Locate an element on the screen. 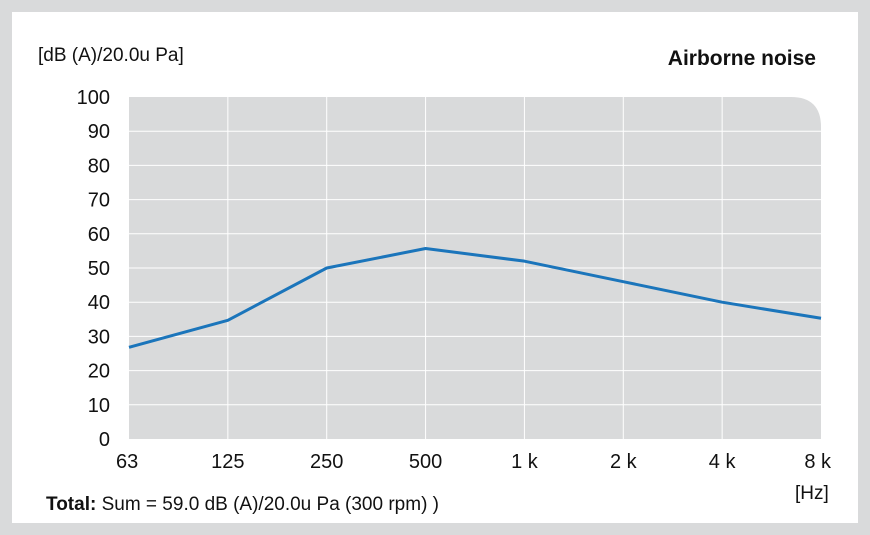 This screenshot has width=870, height=535. y-tick-label: 30 is located at coordinates (99, 337).